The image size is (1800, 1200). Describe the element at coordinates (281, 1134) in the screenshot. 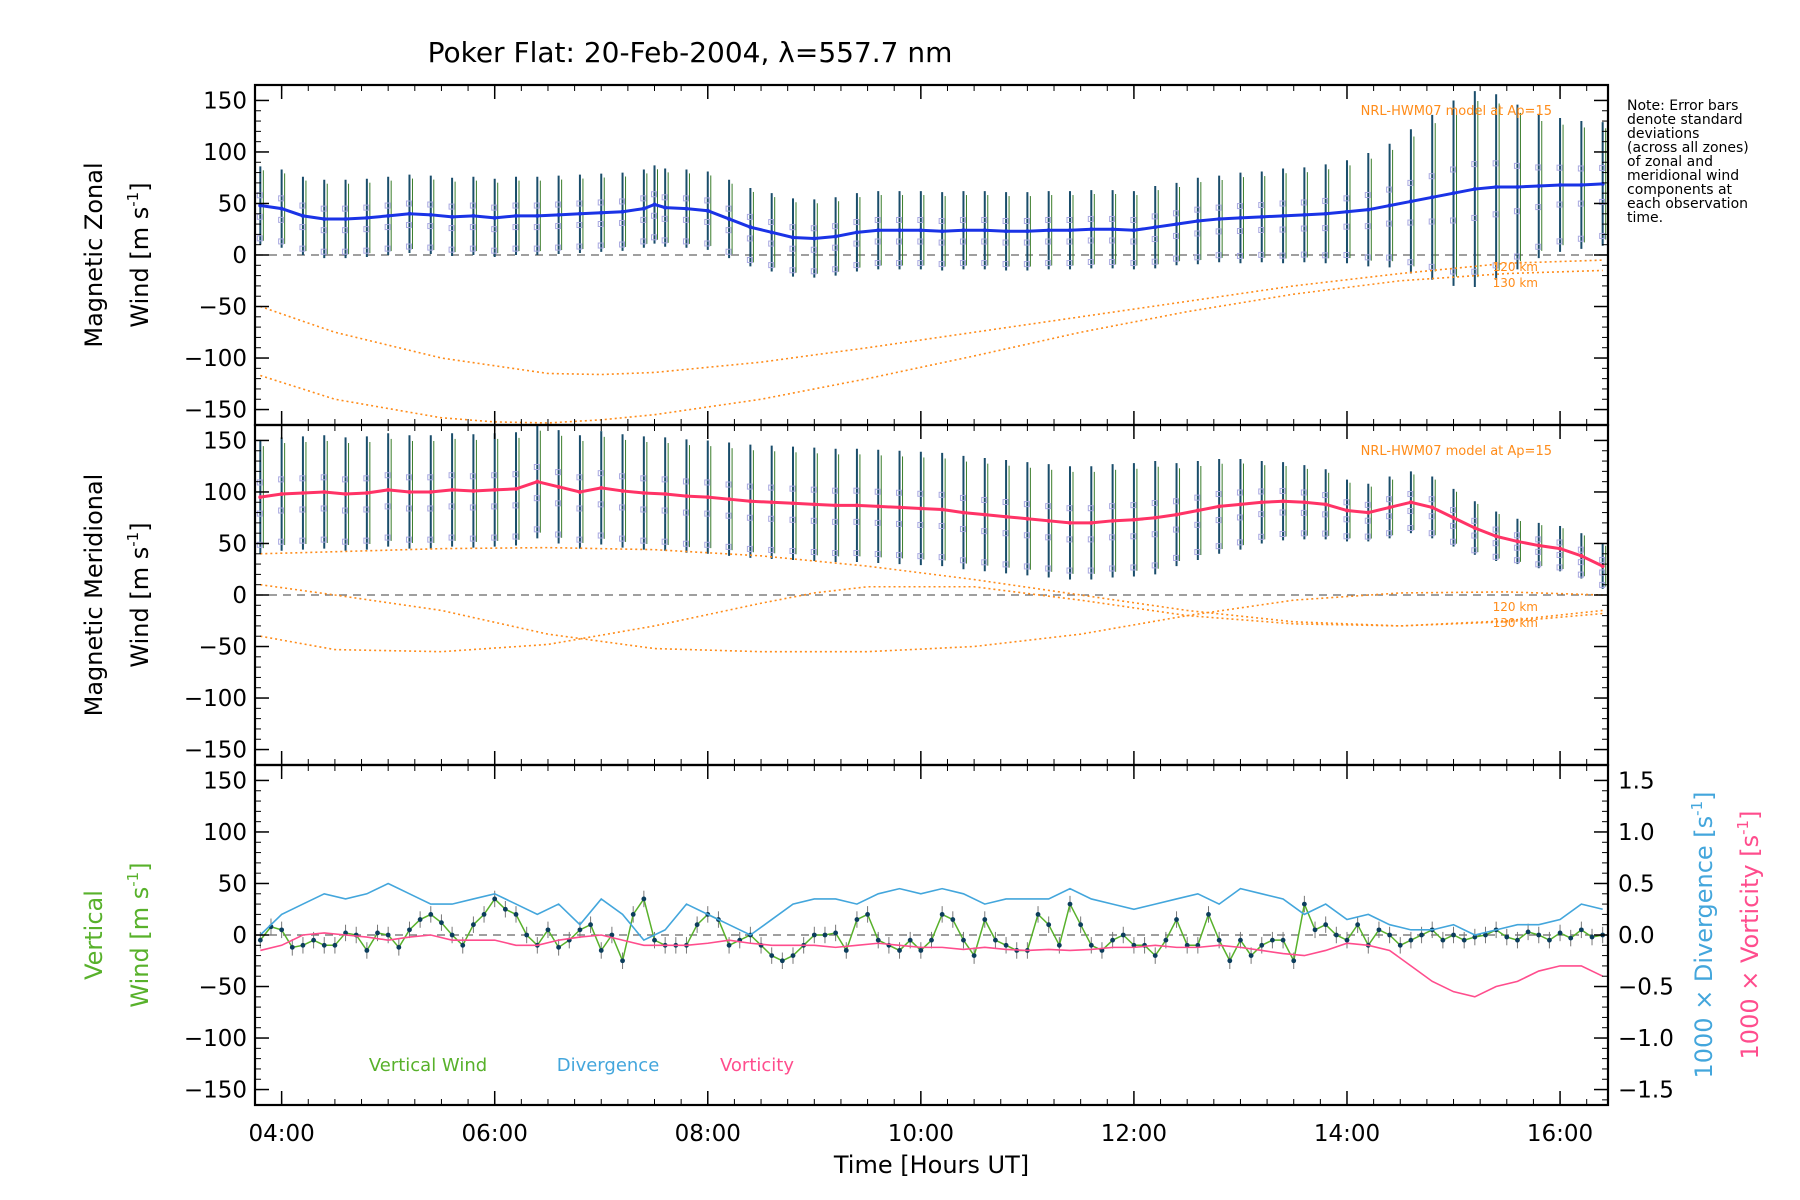

I see `x-tick-label: 04:00` at that location.